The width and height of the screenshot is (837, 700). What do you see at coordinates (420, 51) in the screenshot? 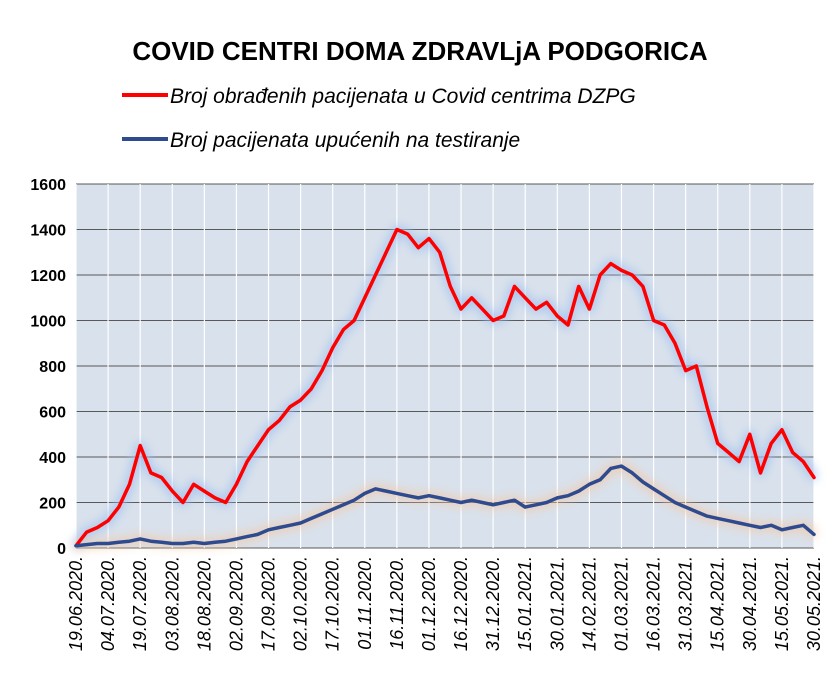
I see `chart-title: COVID CENTRI DOMA ZDRAVLjA PODGORICA` at bounding box center [420, 51].